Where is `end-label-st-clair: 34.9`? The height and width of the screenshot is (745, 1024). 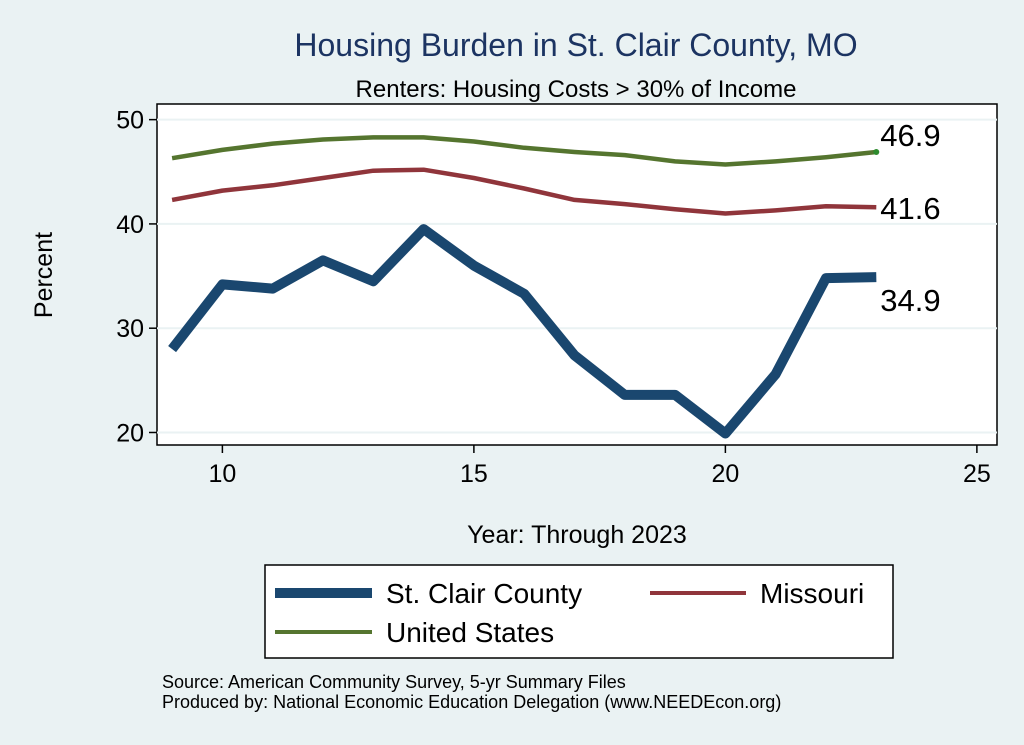
end-label-st-clair: 34.9 is located at coordinates (910, 300).